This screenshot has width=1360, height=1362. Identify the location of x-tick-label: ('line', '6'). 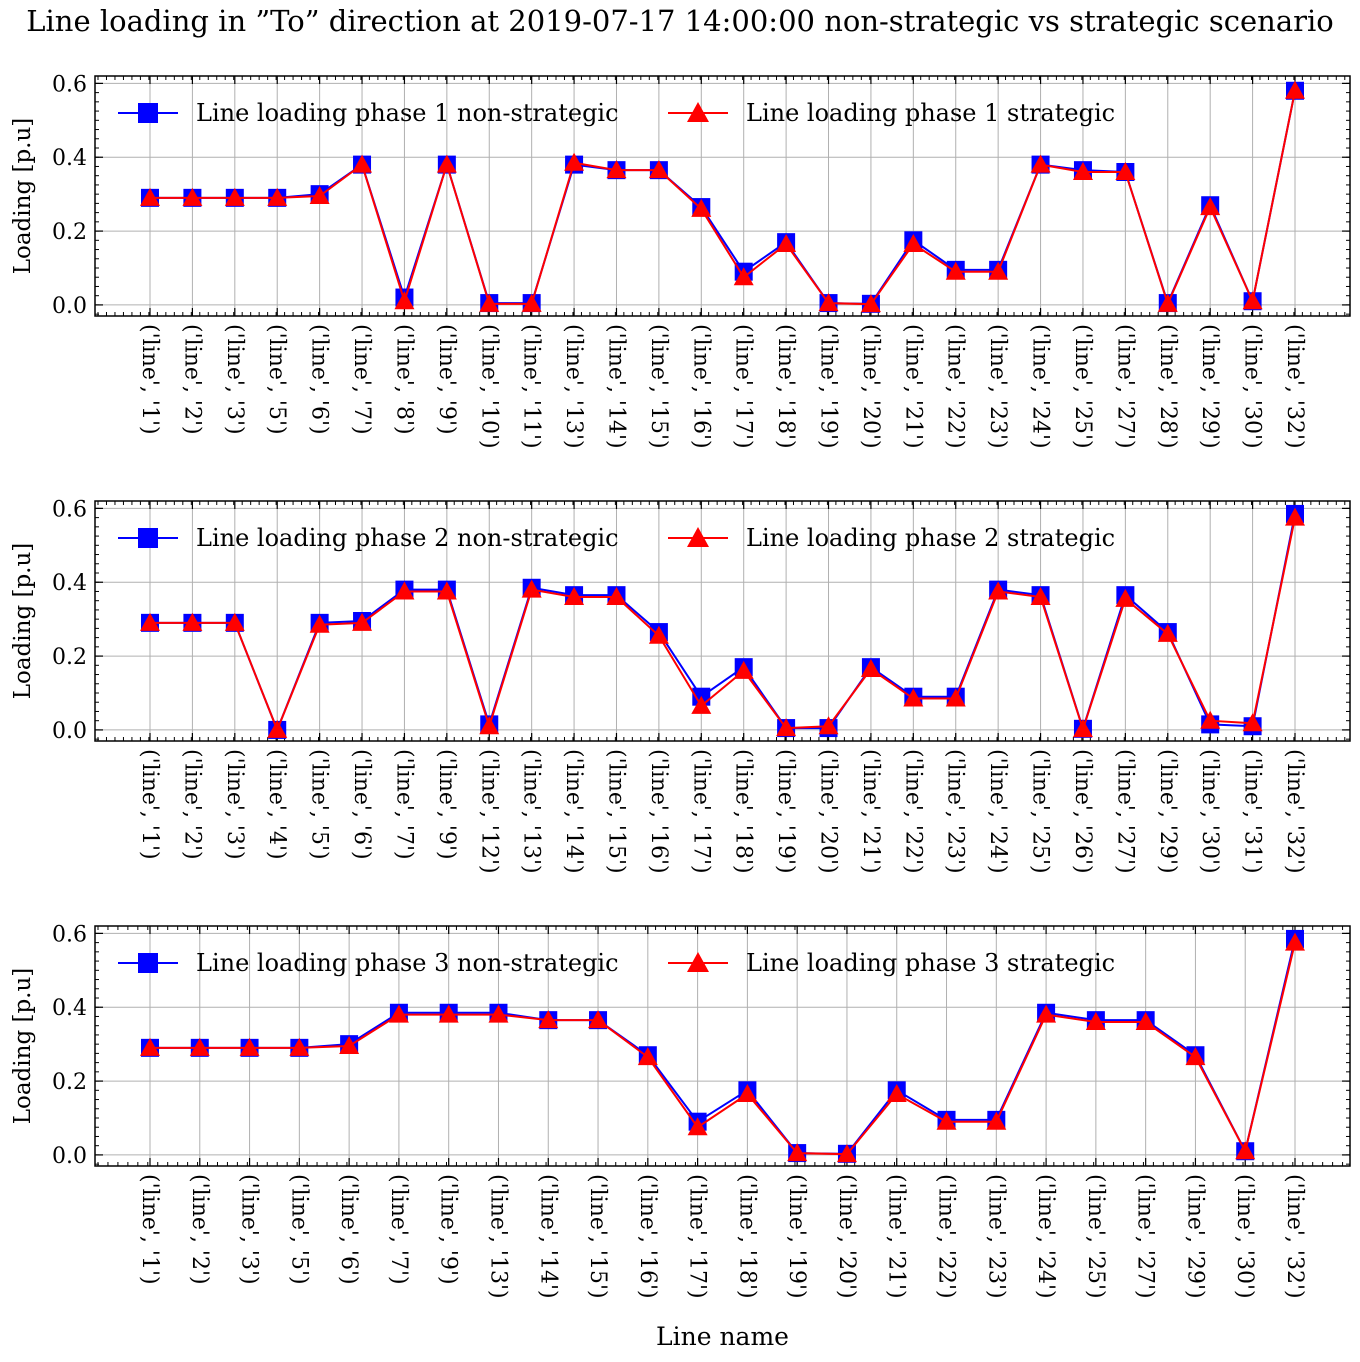
(319, 379).